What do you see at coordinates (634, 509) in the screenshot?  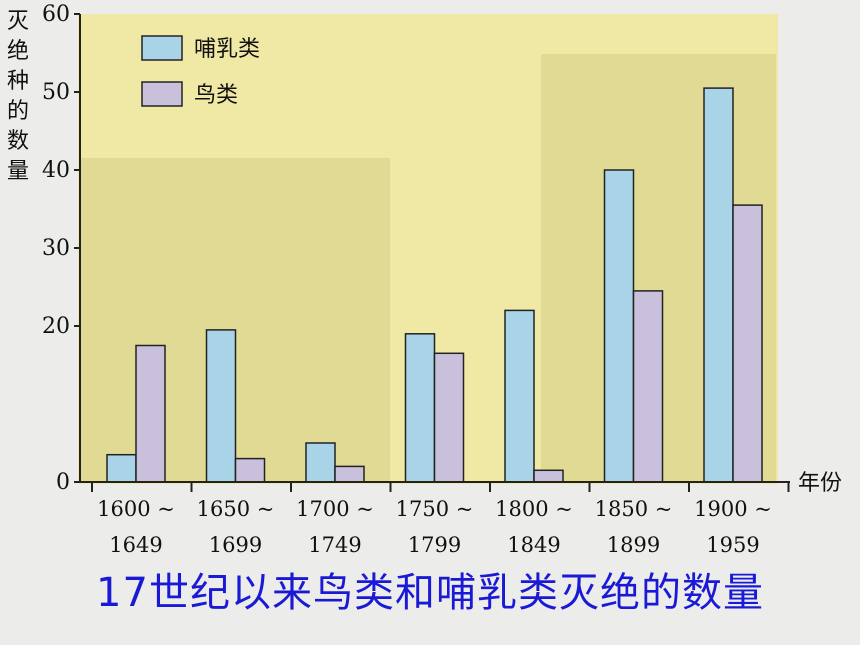 I see `x-tick-label: 1850 ~` at bounding box center [634, 509].